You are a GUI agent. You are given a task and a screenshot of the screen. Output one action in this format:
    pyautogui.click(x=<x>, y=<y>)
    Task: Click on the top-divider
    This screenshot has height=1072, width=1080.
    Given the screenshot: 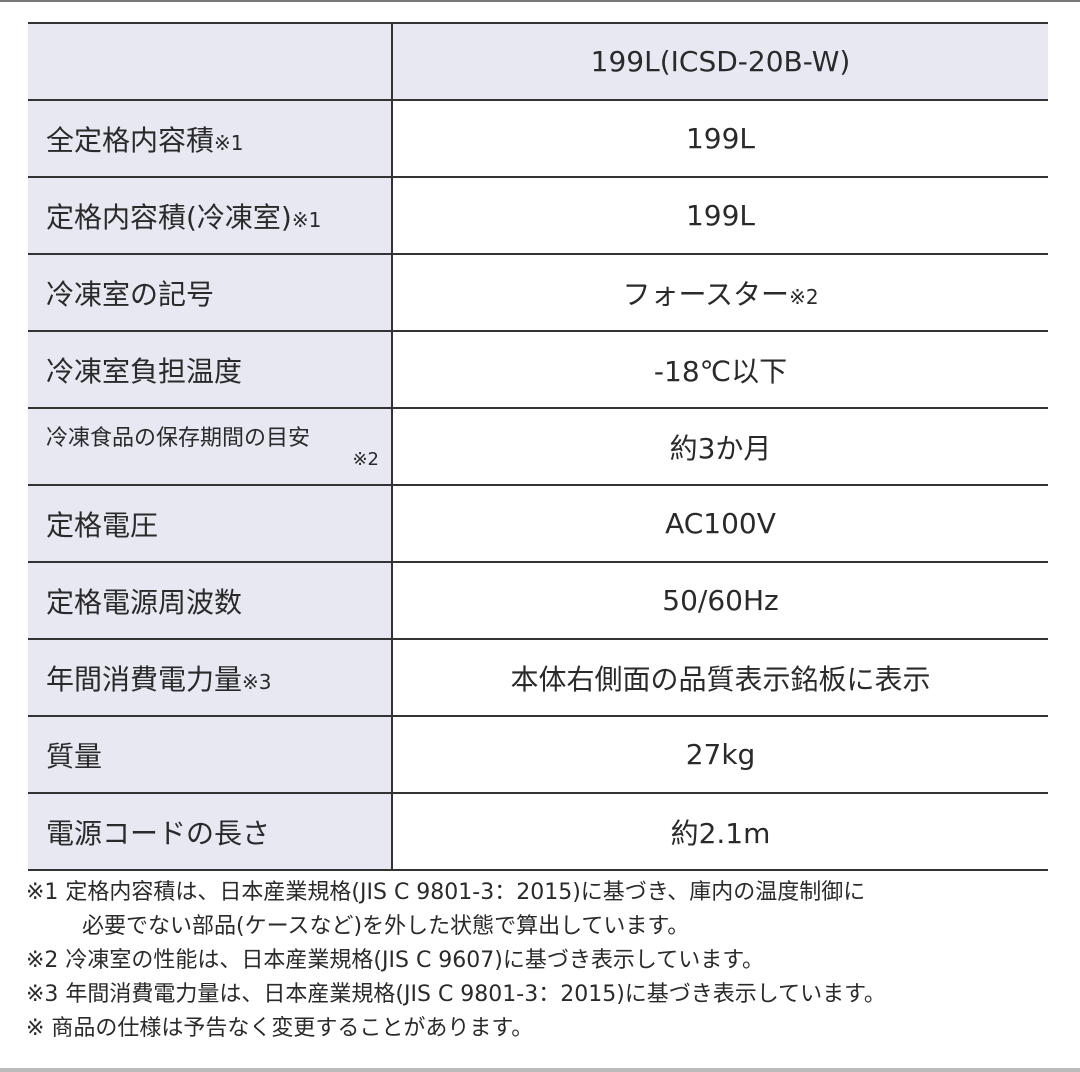 What is the action you would take?
    pyautogui.click(x=540, y=1)
    